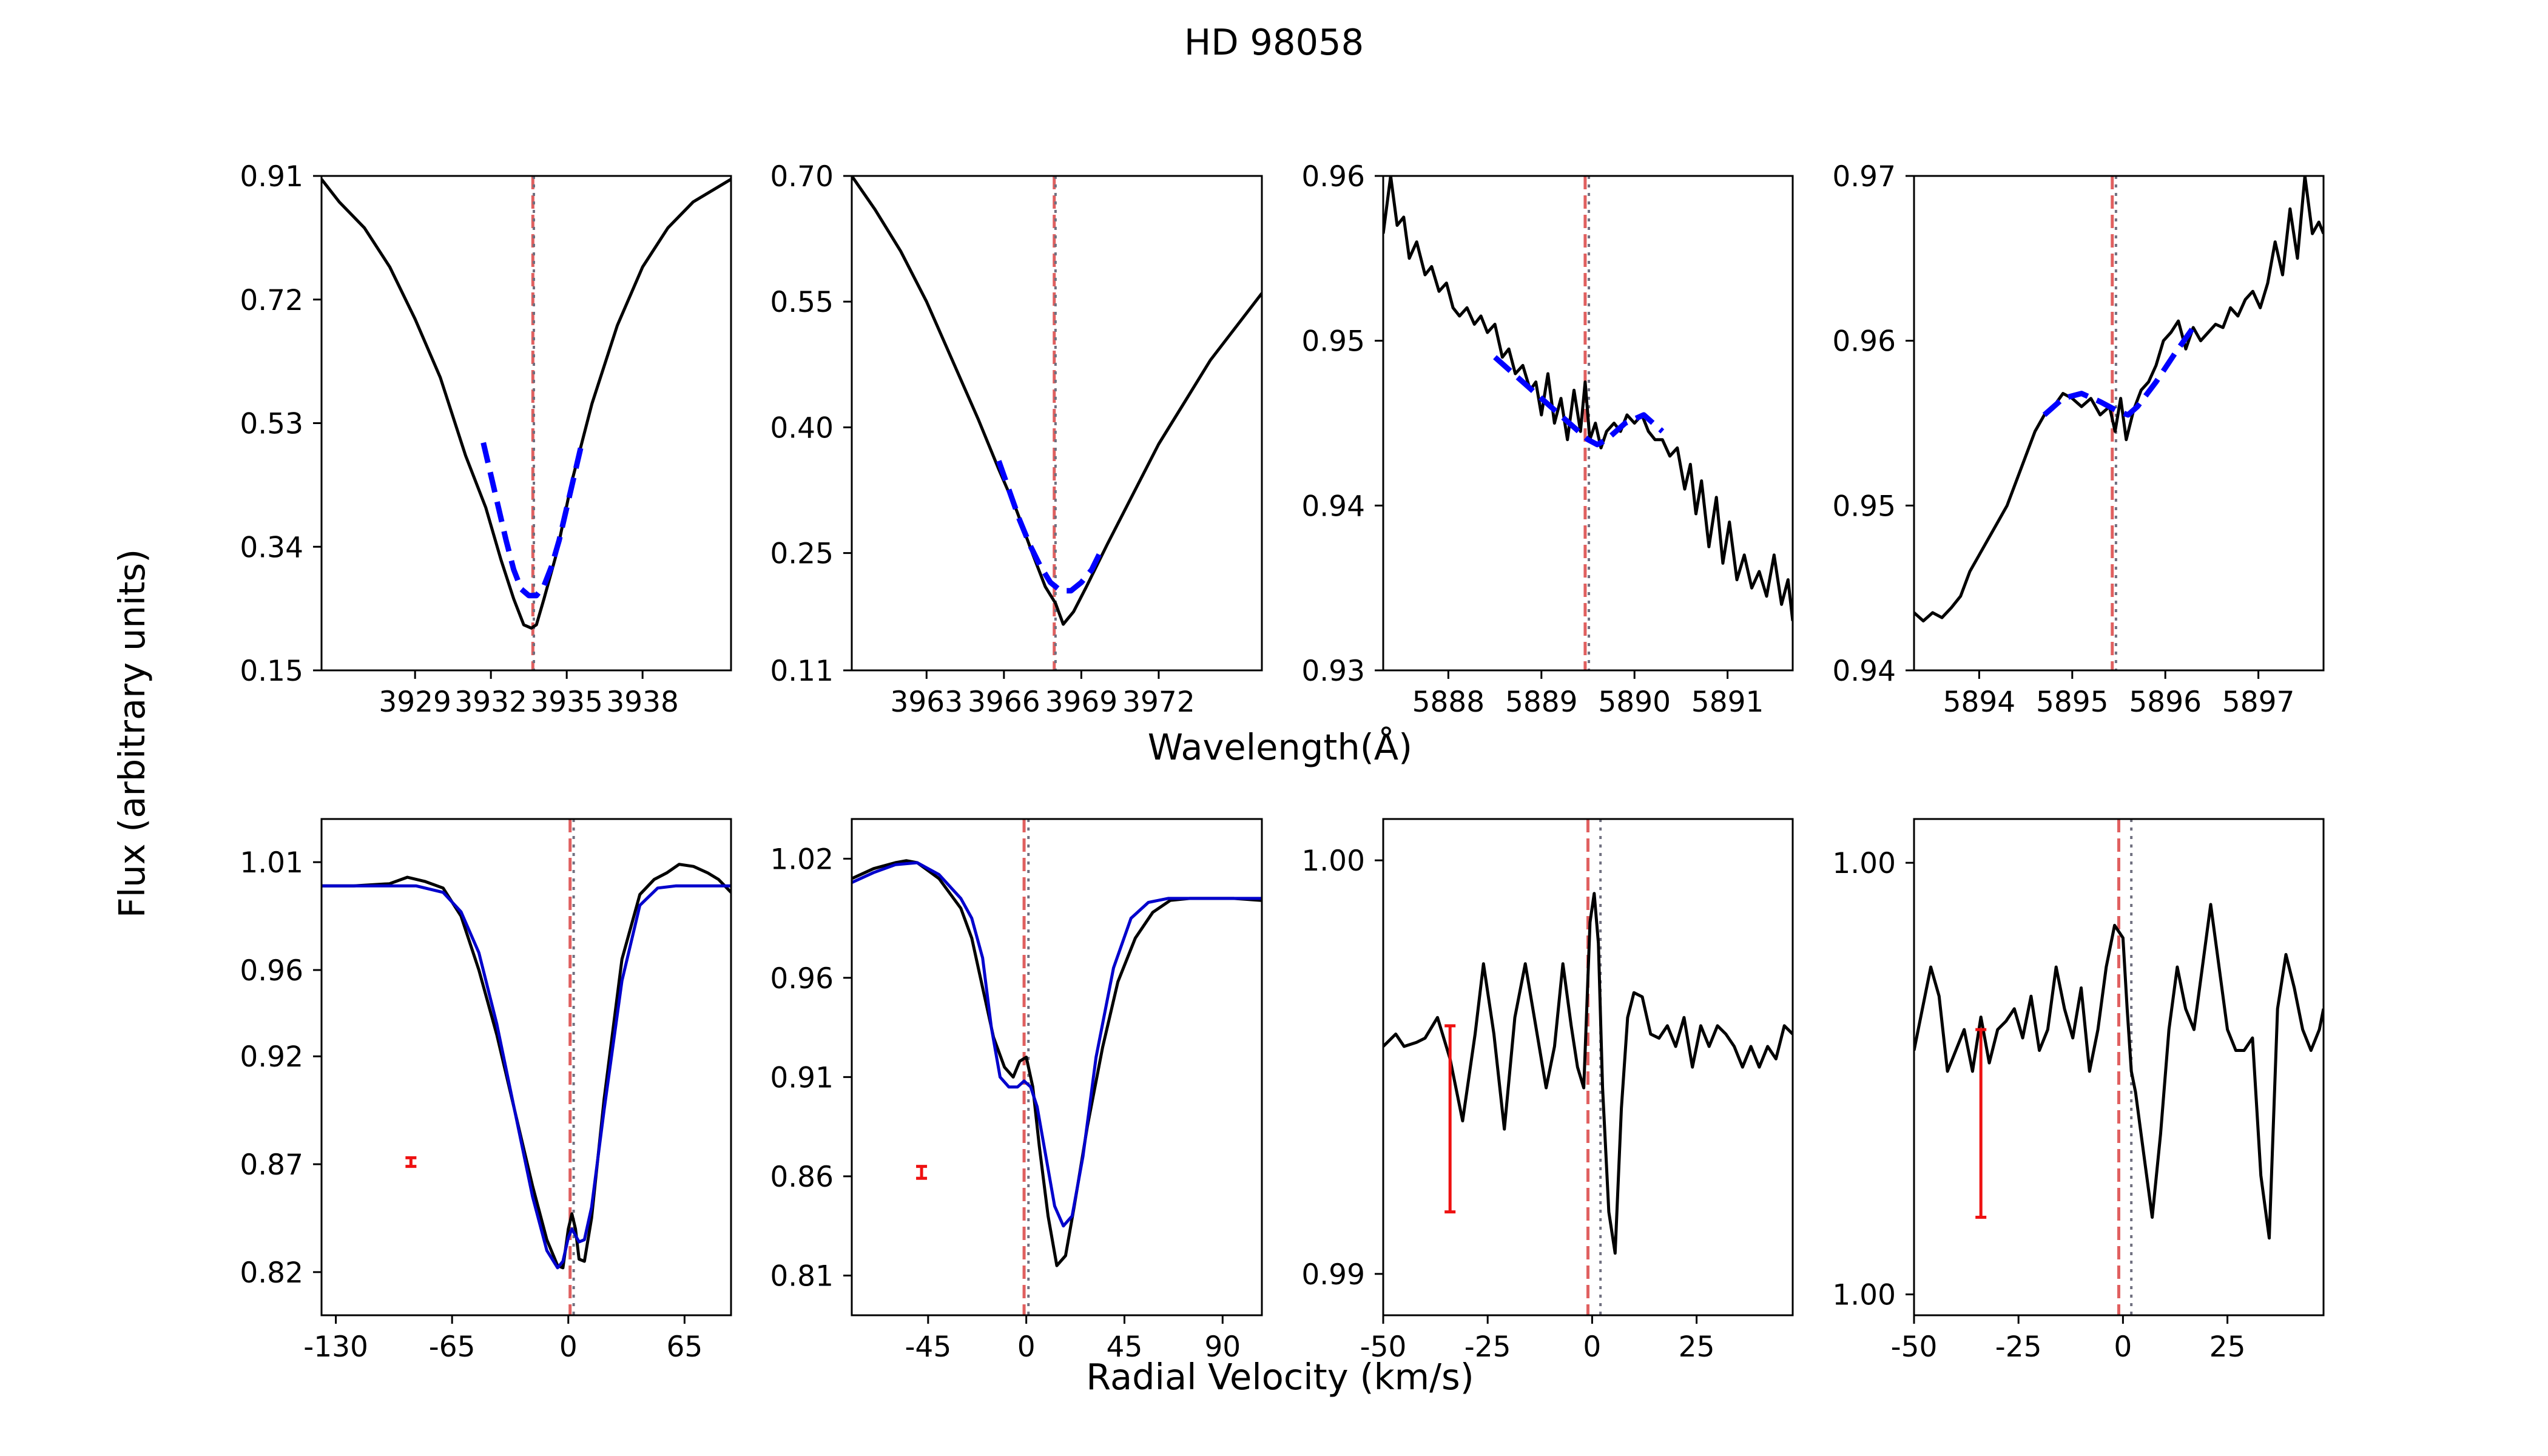 The height and width of the screenshot is (1456, 2548). I want to click on x-tick-label: 65, so click(684, 1347).